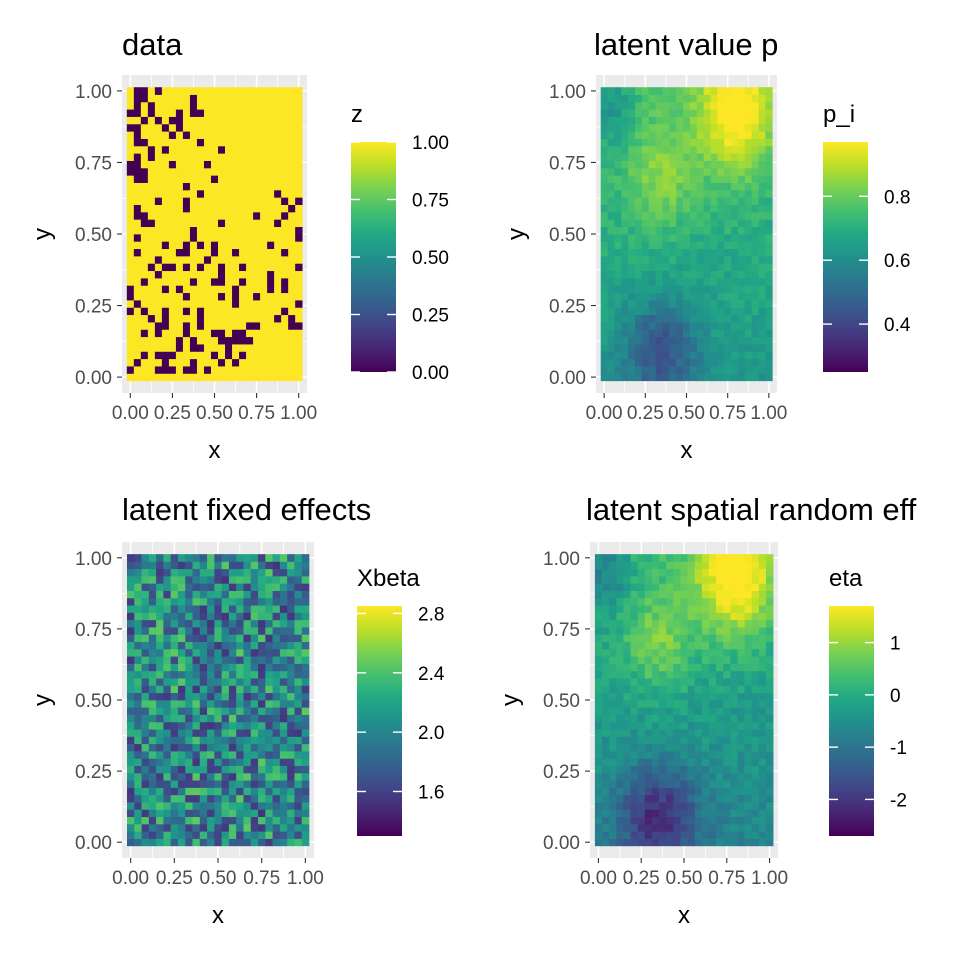  I want to click on x-tick-label: 0.25, so click(641, 878).